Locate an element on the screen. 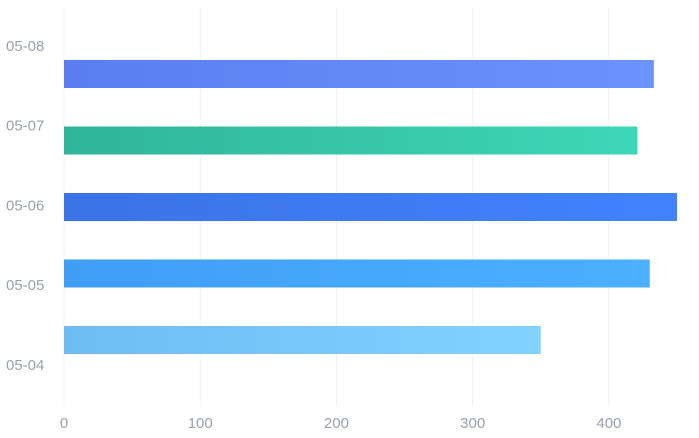 The image size is (699, 438). x-tick-label: 0 is located at coordinates (64, 423).